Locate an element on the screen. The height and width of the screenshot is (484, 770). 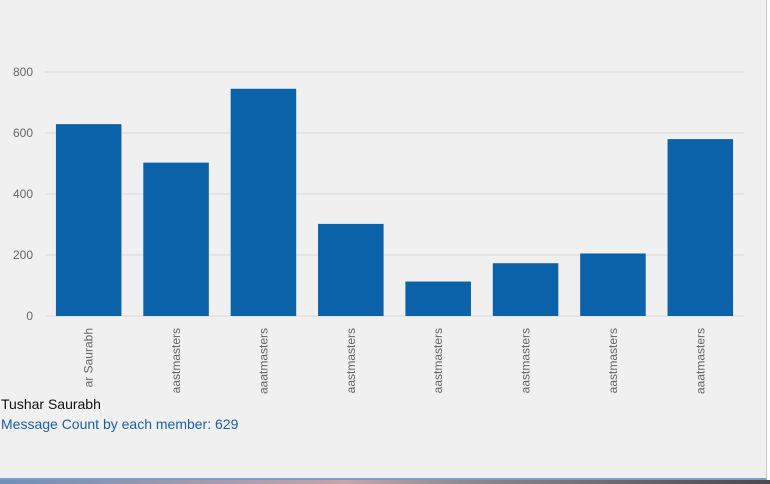
tooltip-message-count: Message Count by each member: 629 is located at coordinates (120, 424).